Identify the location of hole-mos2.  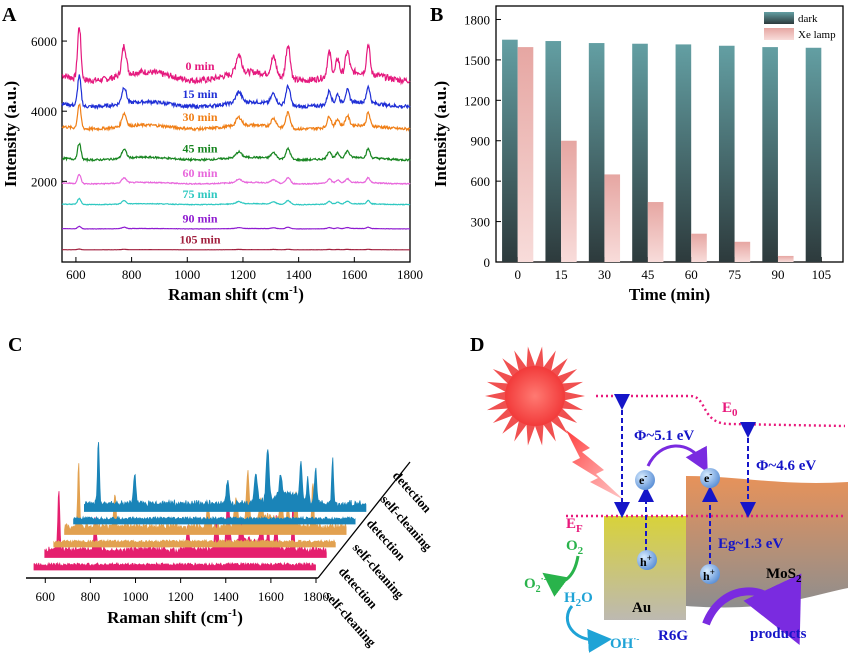
(710, 574).